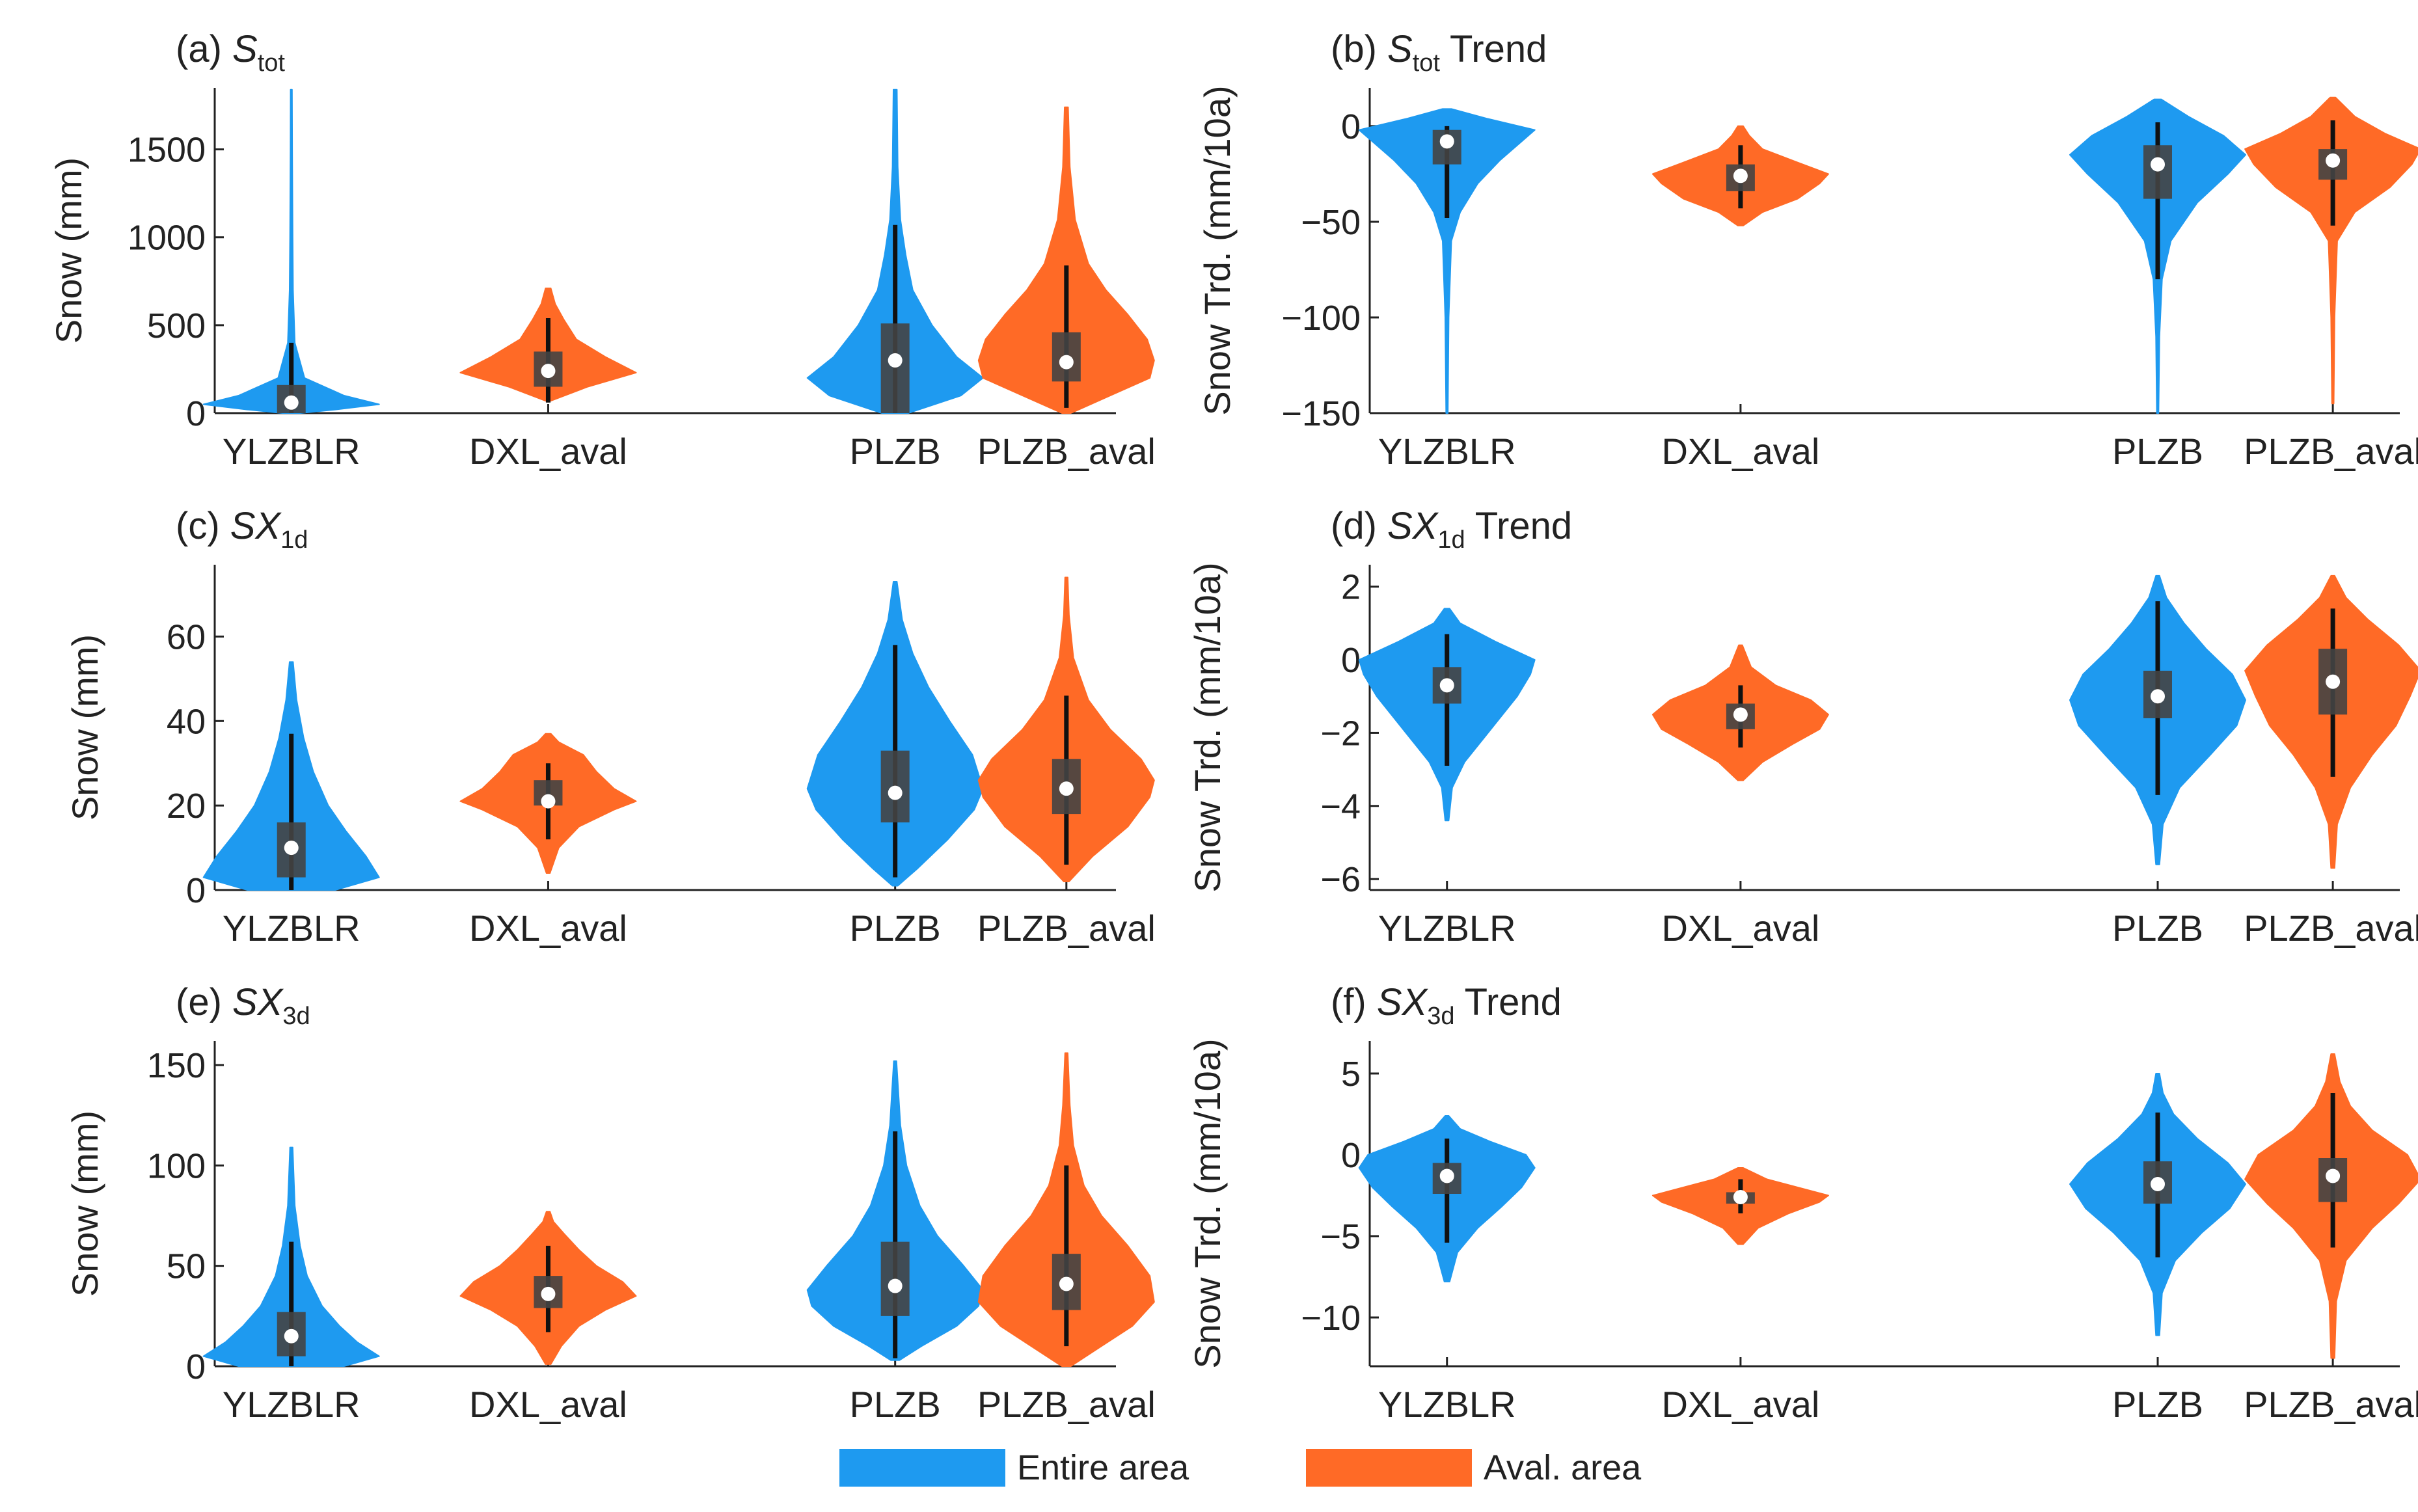 The image size is (2418, 1512). I want to click on title-subscript: tot, so click(272, 63).